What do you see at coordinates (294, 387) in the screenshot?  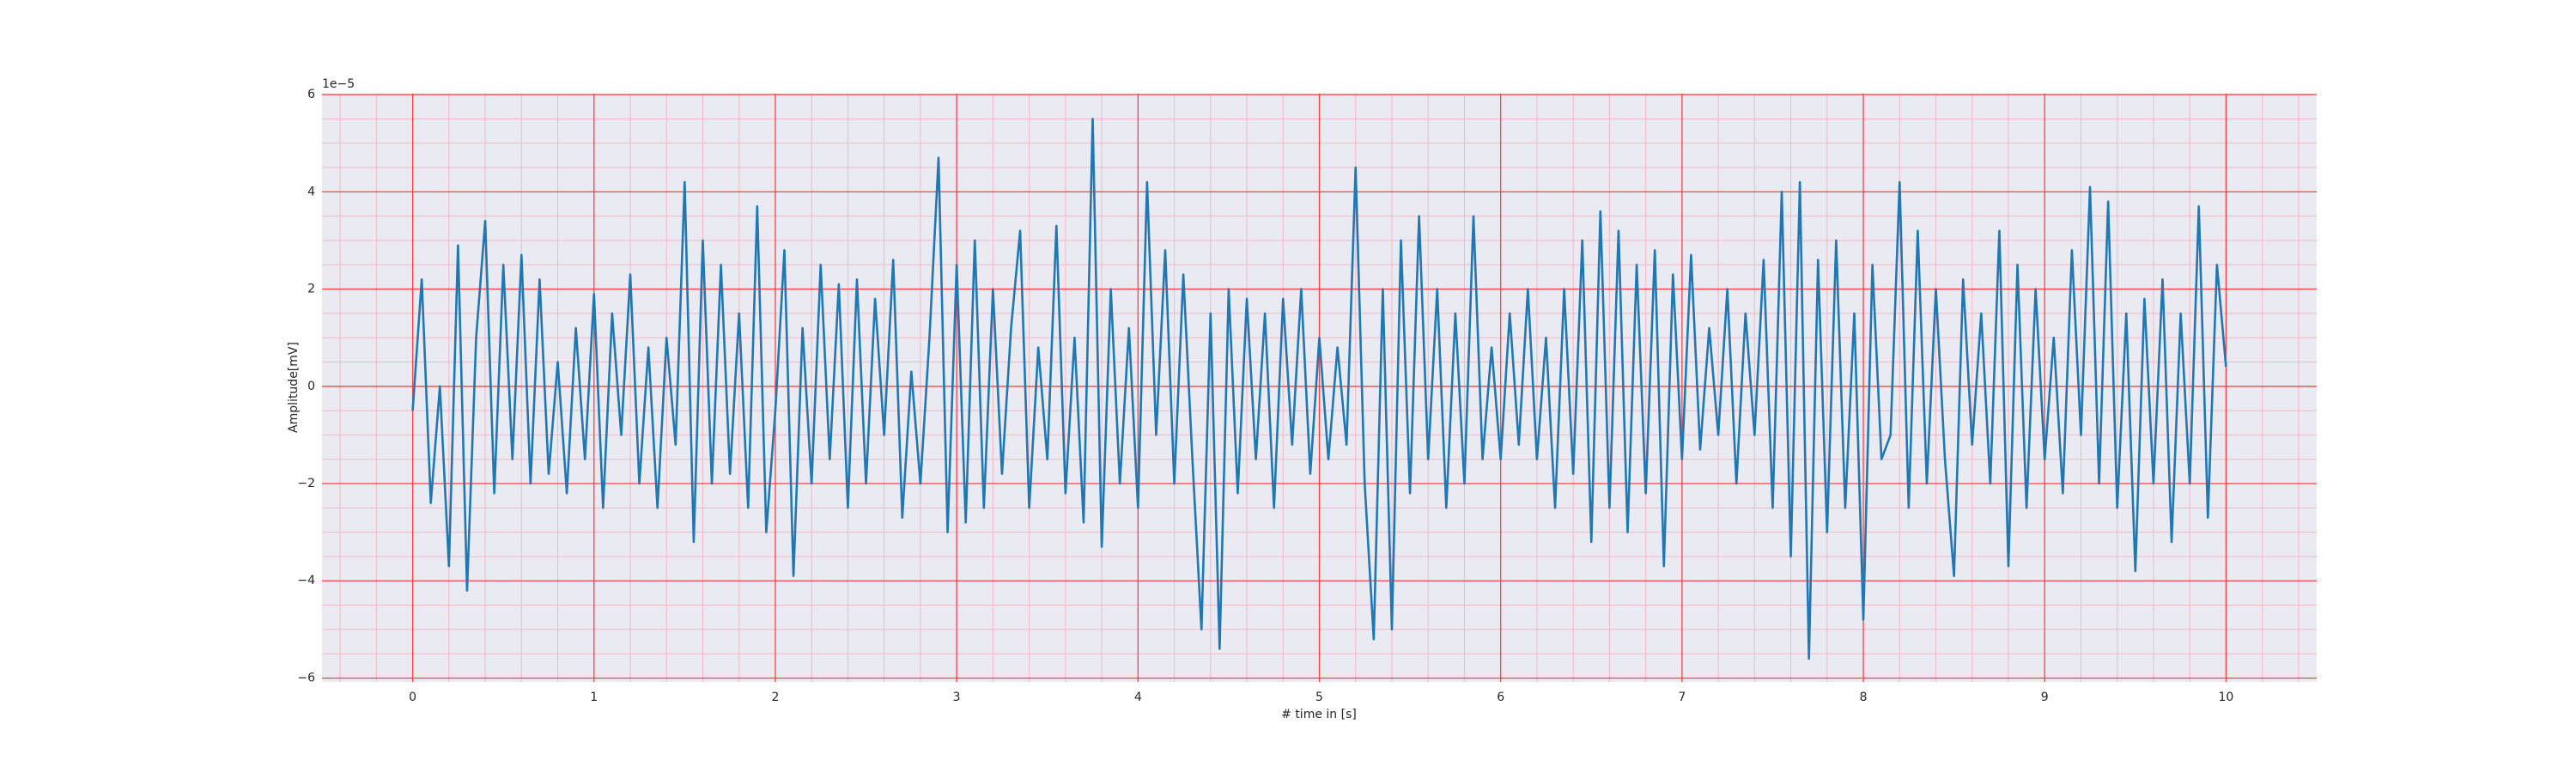 I see `y-axis-label: Amplitude[mV]` at bounding box center [294, 387].